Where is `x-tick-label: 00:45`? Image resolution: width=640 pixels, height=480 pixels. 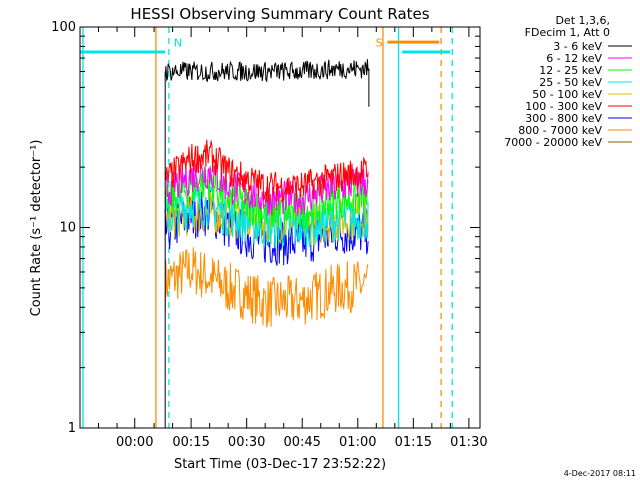 x-tick-label: 00:45 is located at coordinates (301, 442).